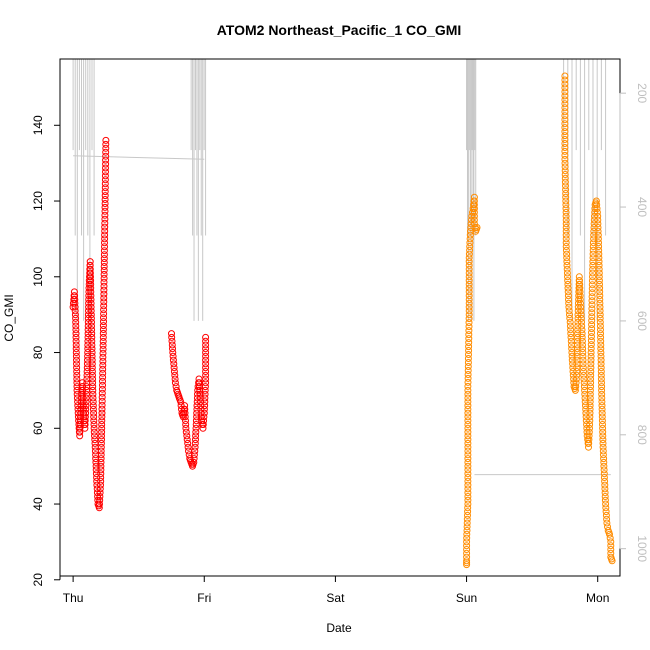 This screenshot has height=650, width=650. I want to click on y2-tick-label: 400, so click(642, 207).